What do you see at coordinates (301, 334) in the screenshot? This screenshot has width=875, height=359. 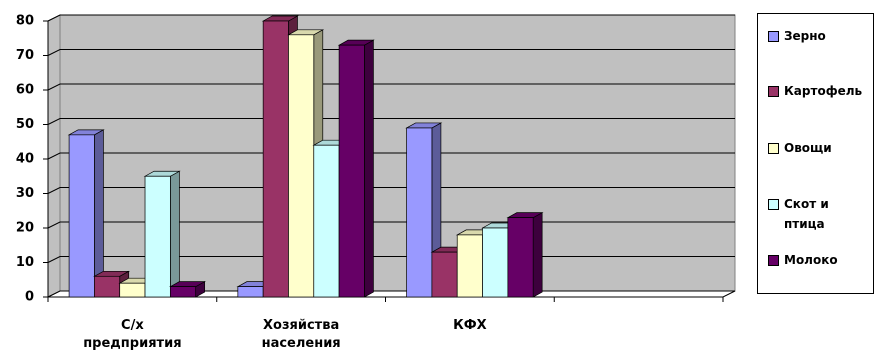 I see `x-tick-label: Хозяйства населения` at bounding box center [301, 334].